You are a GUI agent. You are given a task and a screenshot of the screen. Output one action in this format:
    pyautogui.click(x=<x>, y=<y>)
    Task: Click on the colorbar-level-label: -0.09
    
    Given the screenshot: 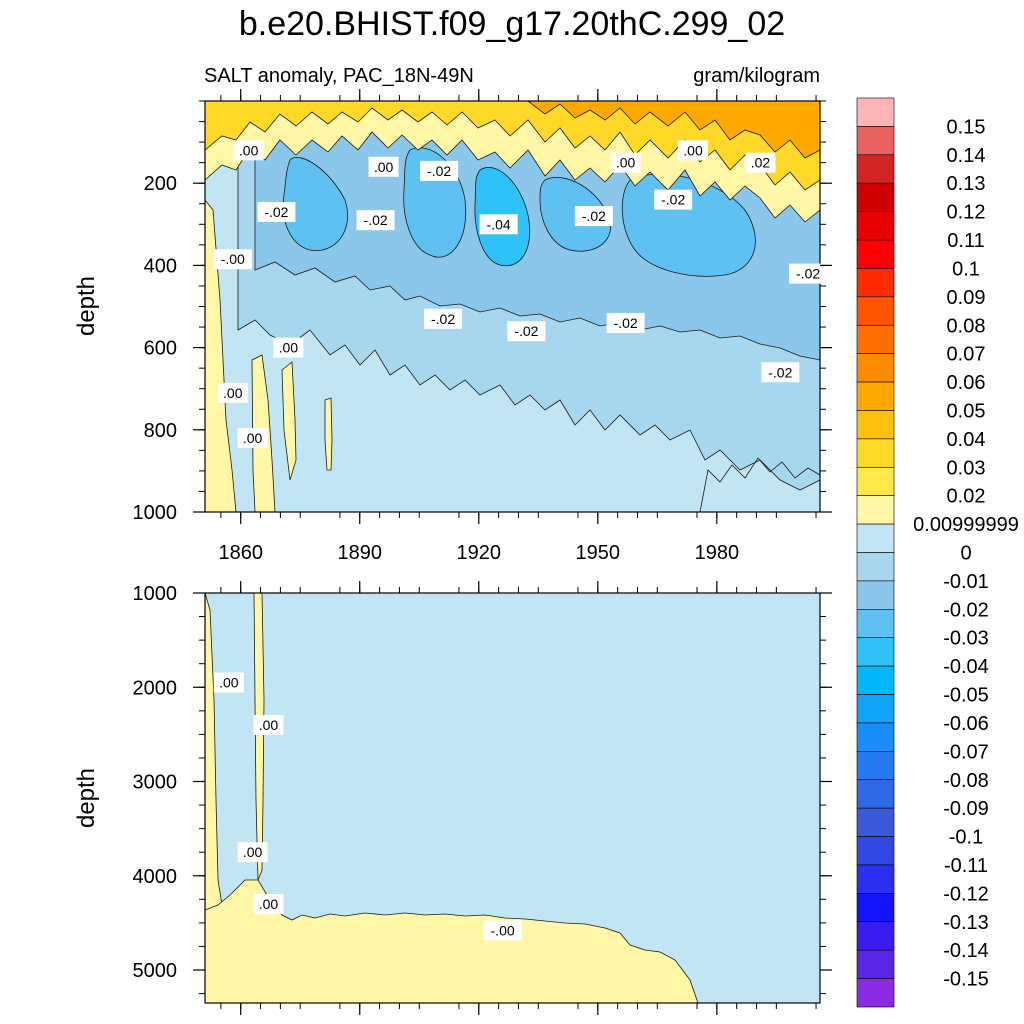 What is the action you would take?
    pyautogui.click(x=966, y=809)
    